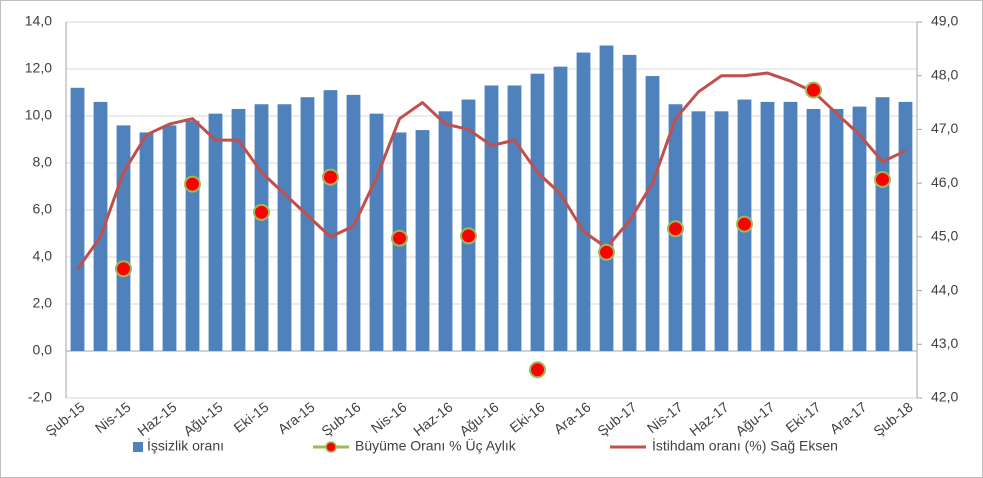  I want to click on y-tick-label: -2,0, so click(40, 397).